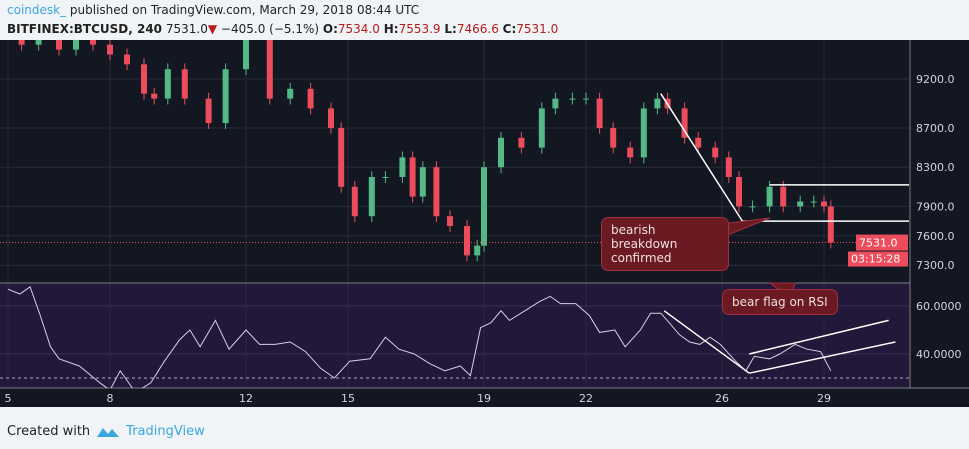  I want to click on last-price: 7531.0, so click(186, 29).